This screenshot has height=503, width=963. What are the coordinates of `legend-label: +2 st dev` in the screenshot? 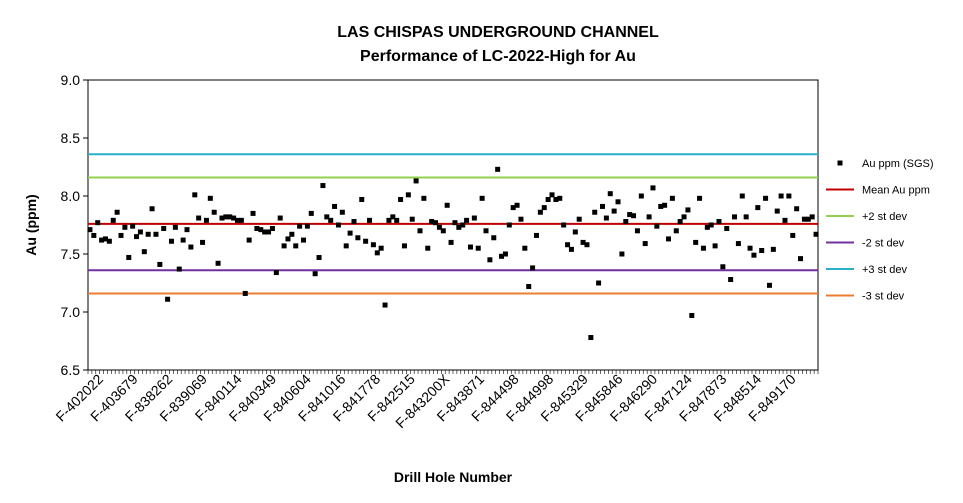 It's located at (884, 217).